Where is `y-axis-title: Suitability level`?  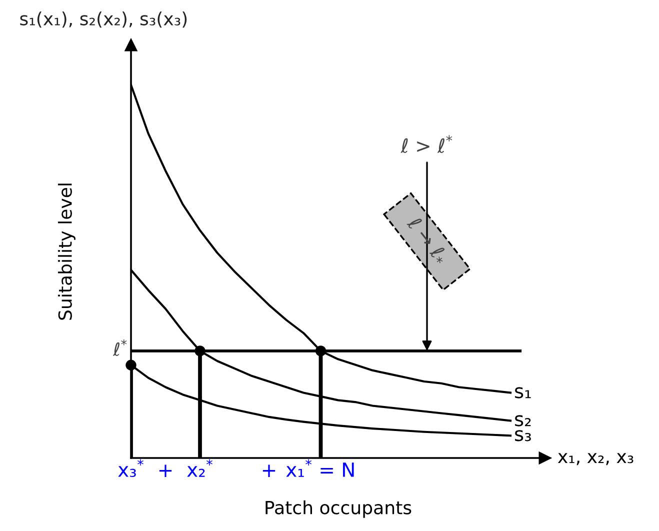
y-axis-title: Suitability level is located at coordinates (67, 252).